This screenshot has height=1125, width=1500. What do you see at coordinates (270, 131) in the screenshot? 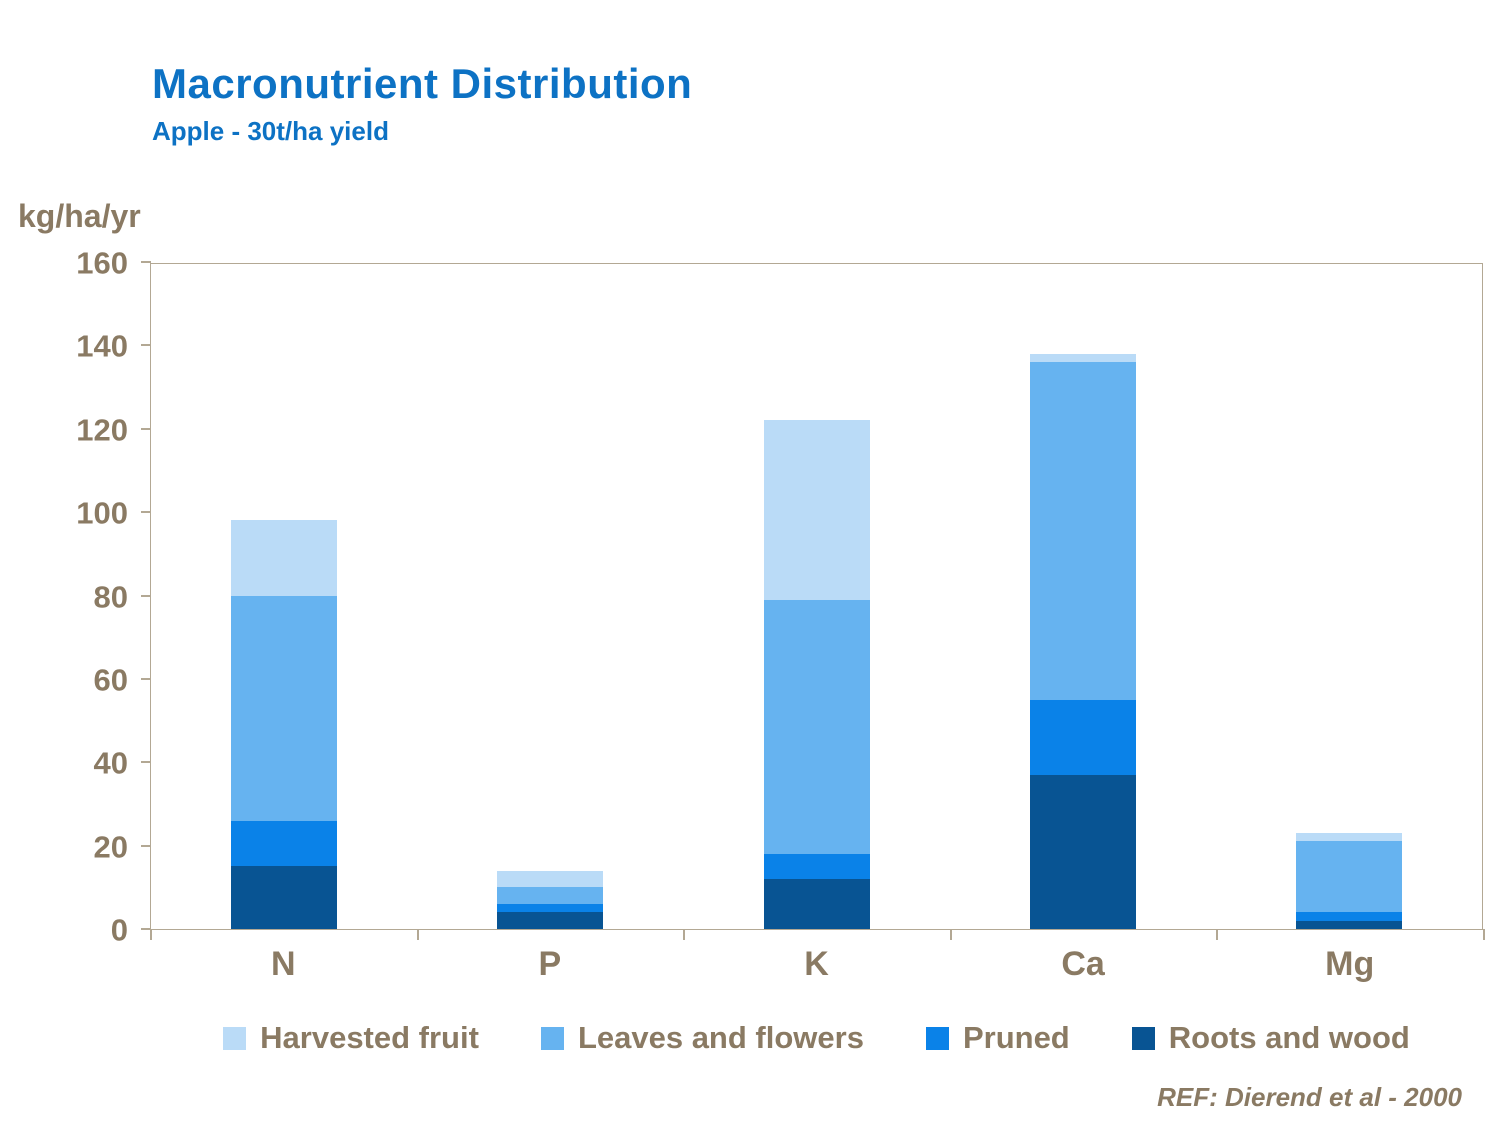
I see `chart-subtitle: Apple - 30t/ha yield` at bounding box center [270, 131].